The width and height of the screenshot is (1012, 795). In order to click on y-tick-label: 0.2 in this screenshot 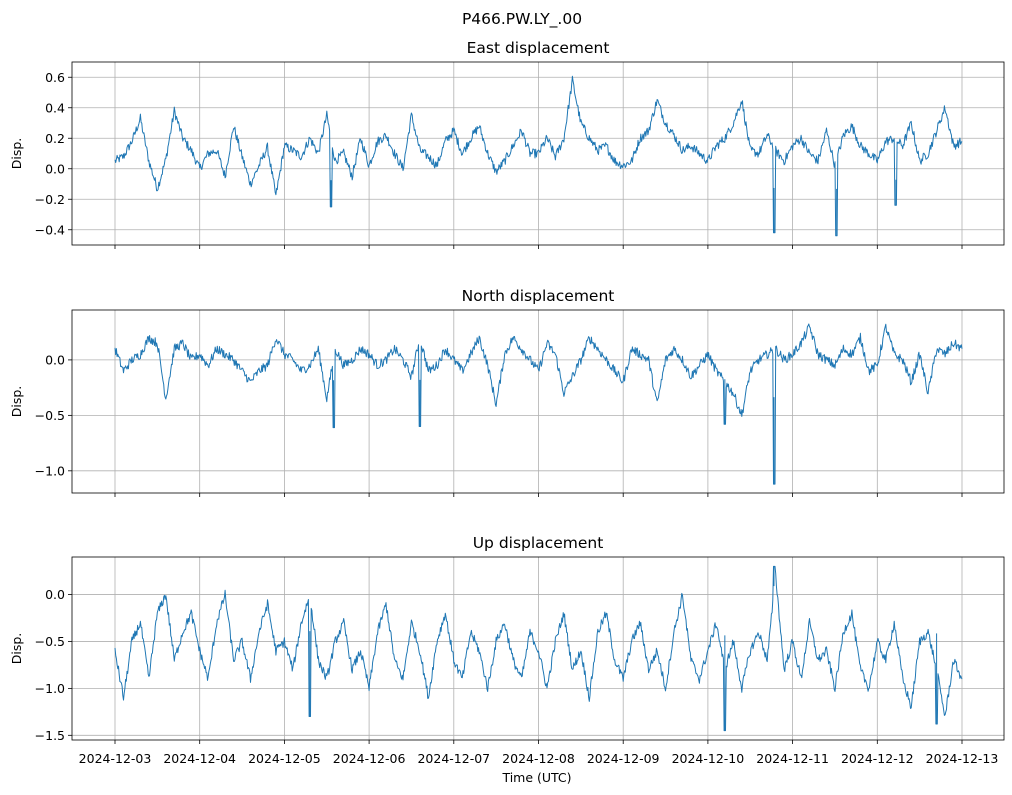, I will do `click(55, 138)`.